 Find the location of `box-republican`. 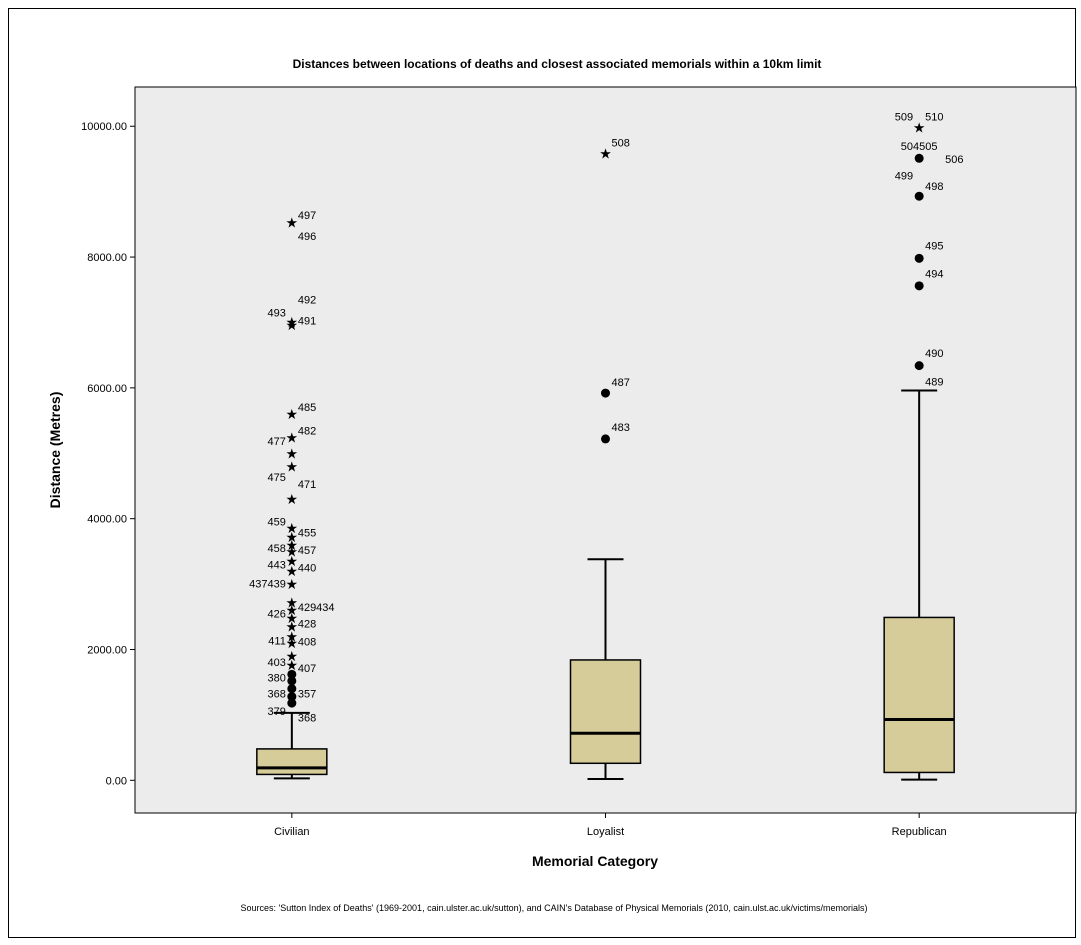

box-republican is located at coordinates (919, 585).